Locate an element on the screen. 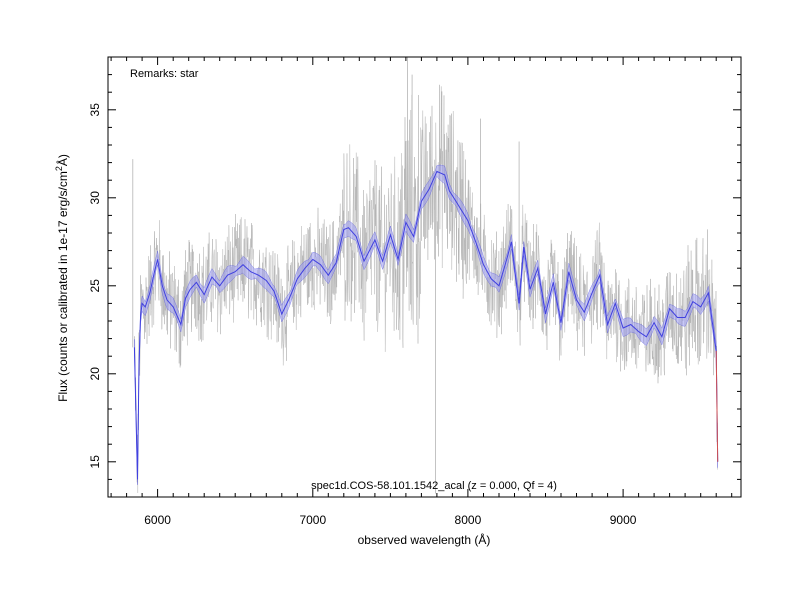 The width and height of the screenshot is (800, 600). y-tick-label: 35 is located at coordinates (95, 110).